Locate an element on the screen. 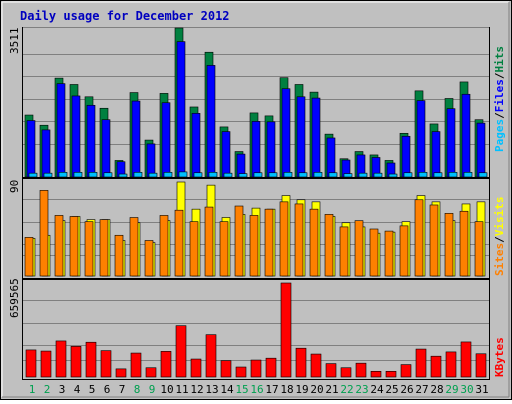  x-tick-label: 21 is located at coordinates (331, 389).